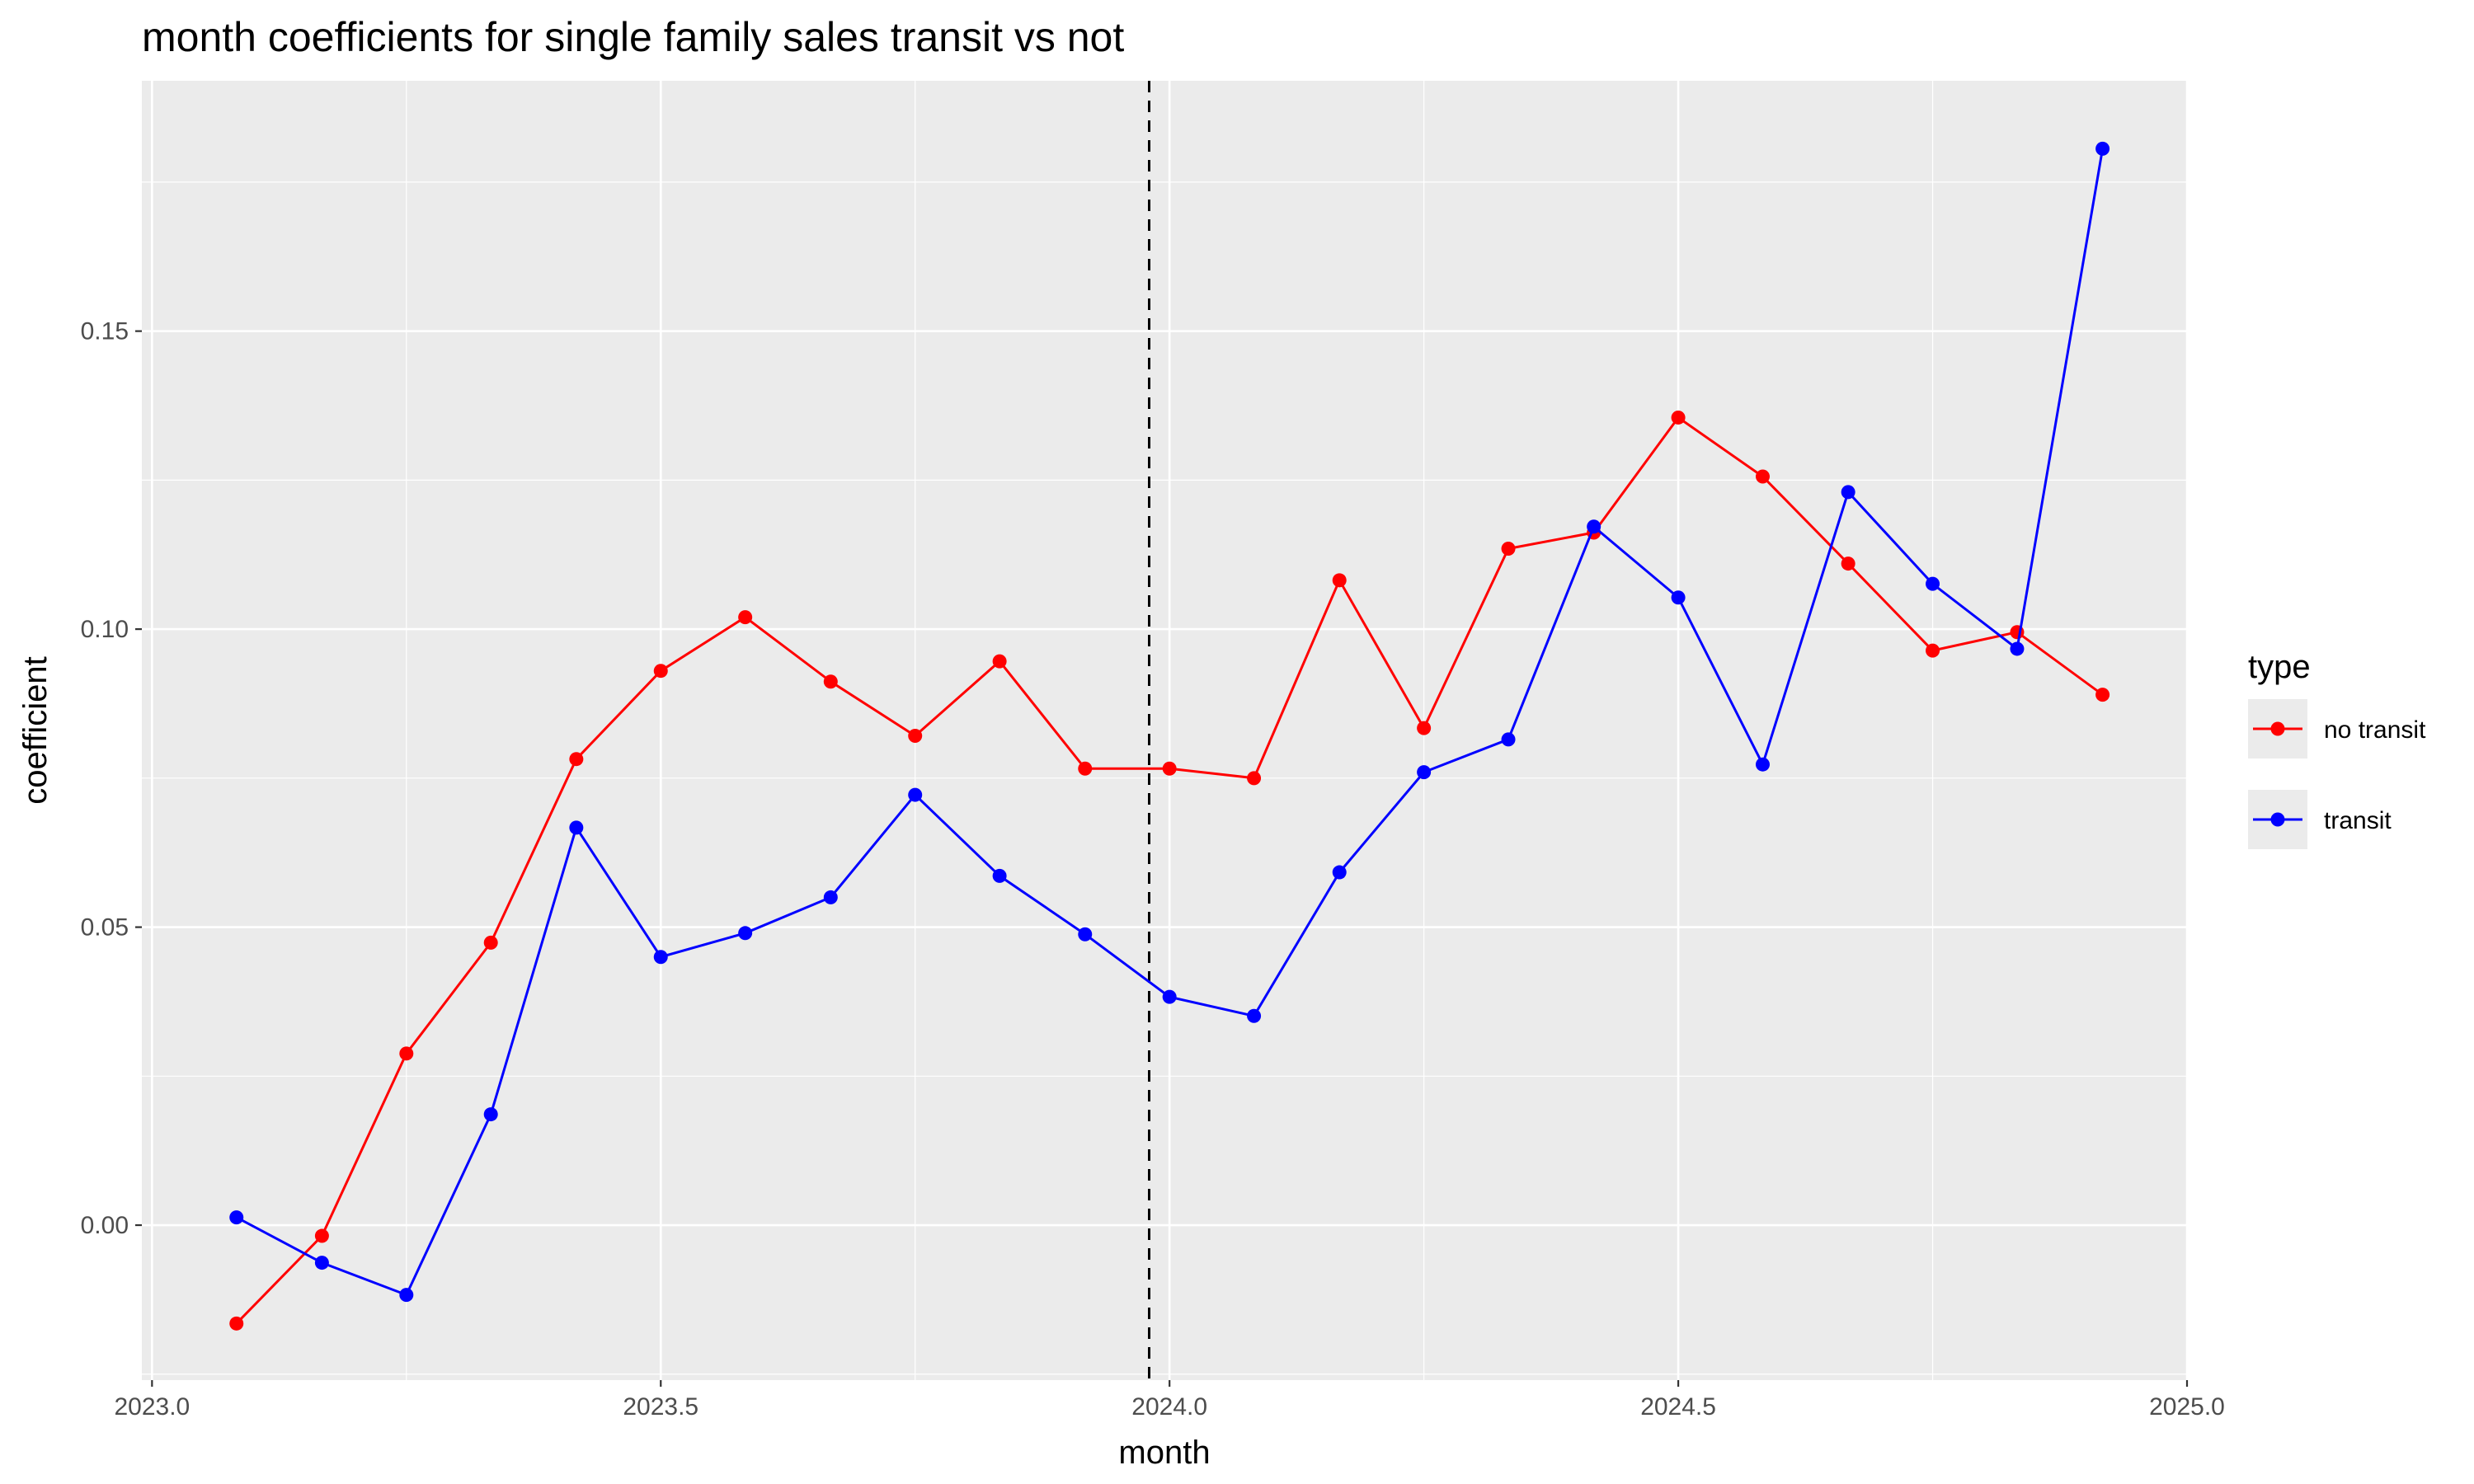 This screenshot has width=2474, height=1484. I want to click on x-tick-label: 2025.0, so click(2187, 1407).